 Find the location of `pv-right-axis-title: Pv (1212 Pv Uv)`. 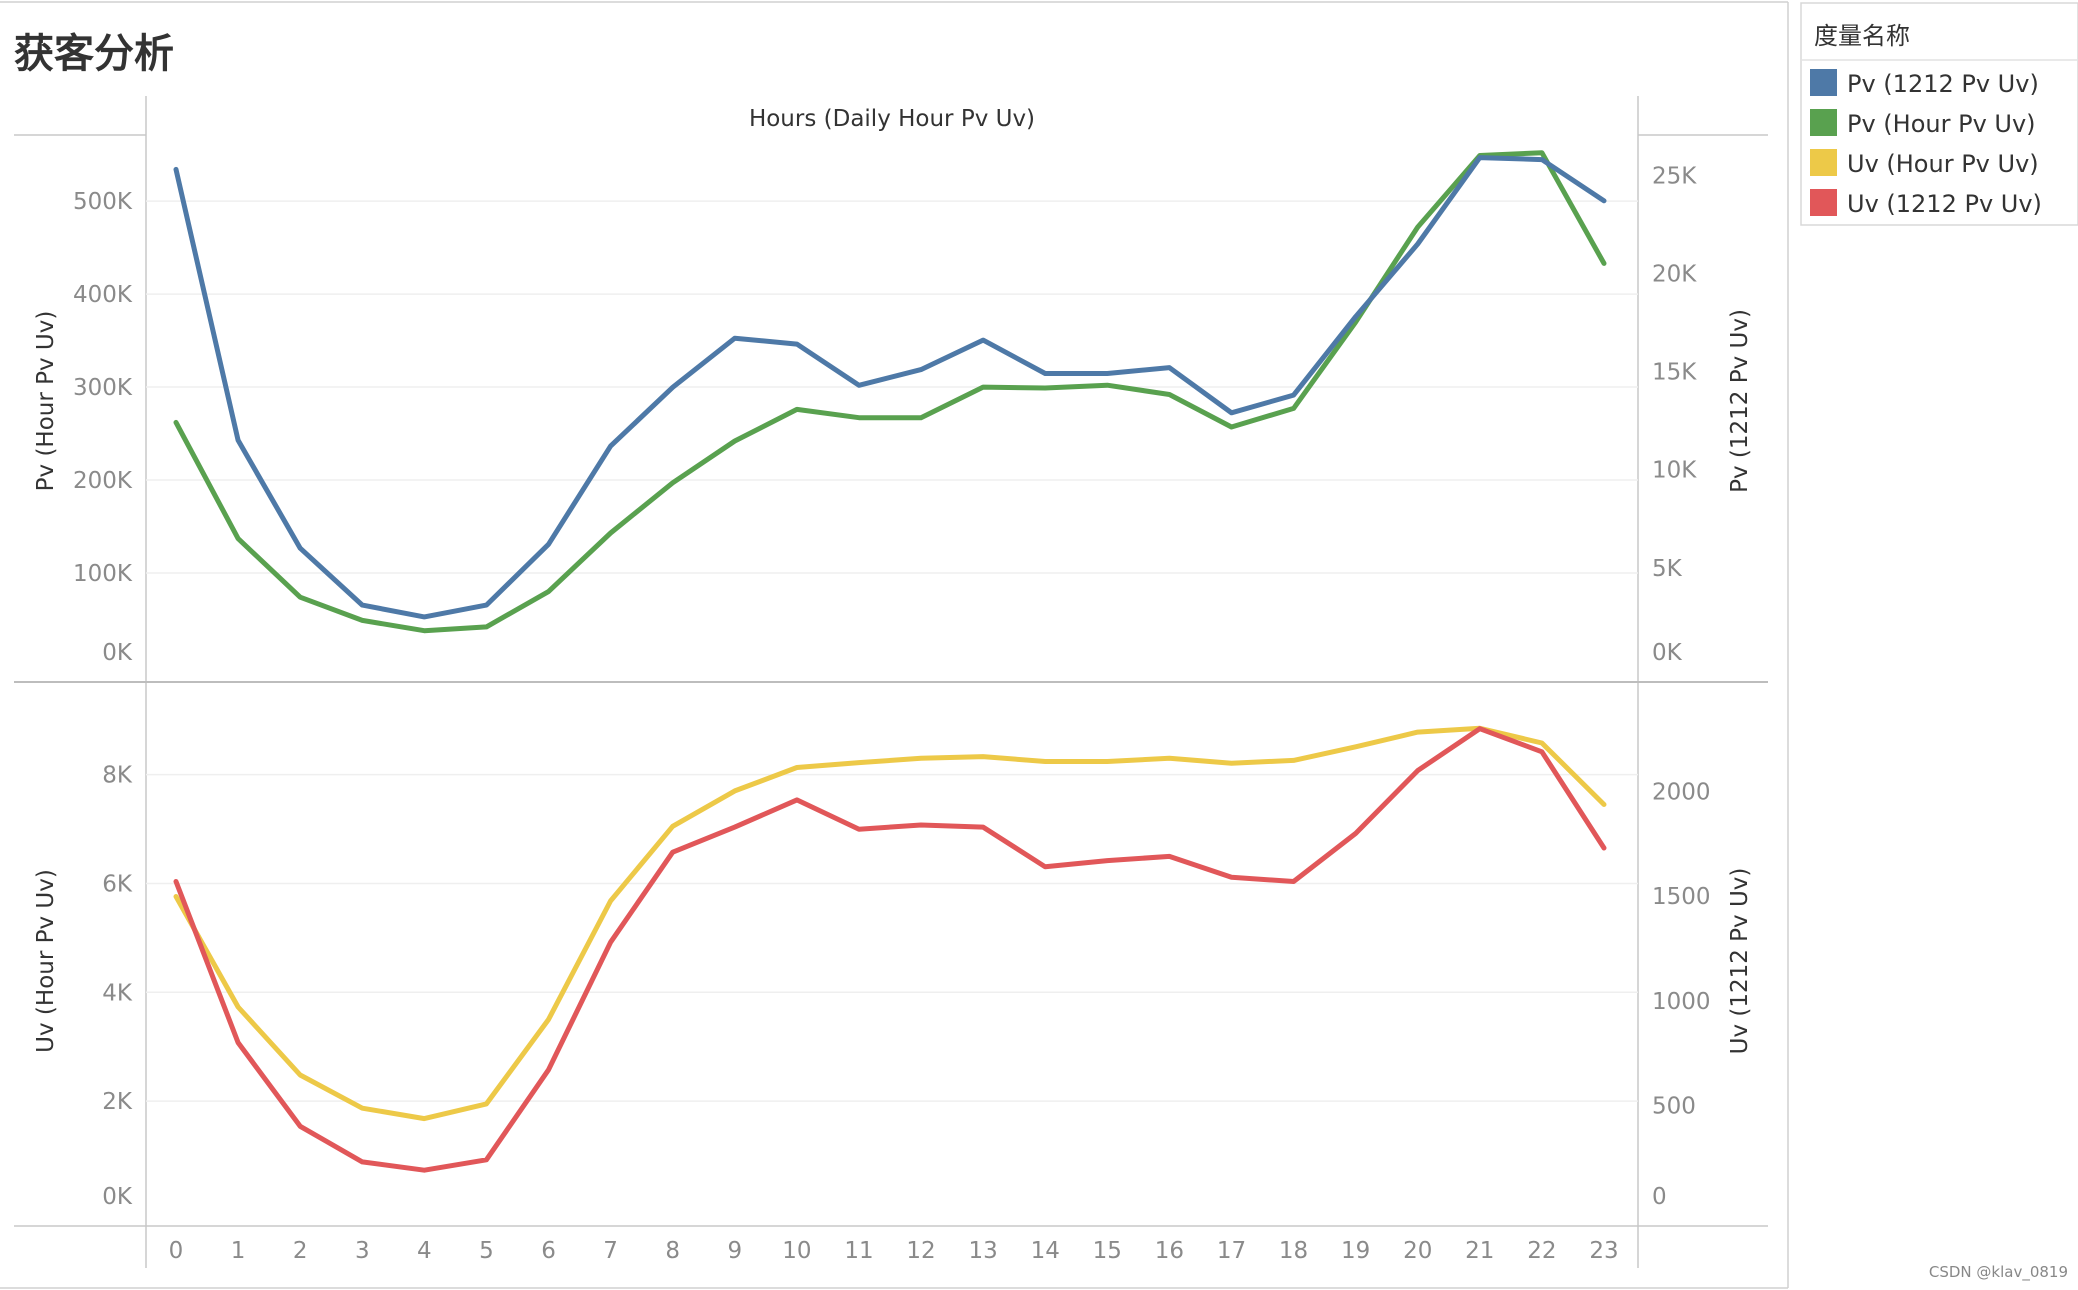

pv-right-axis-title: Pv (1212 Pv Uv) is located at coordinates (1740, 401).